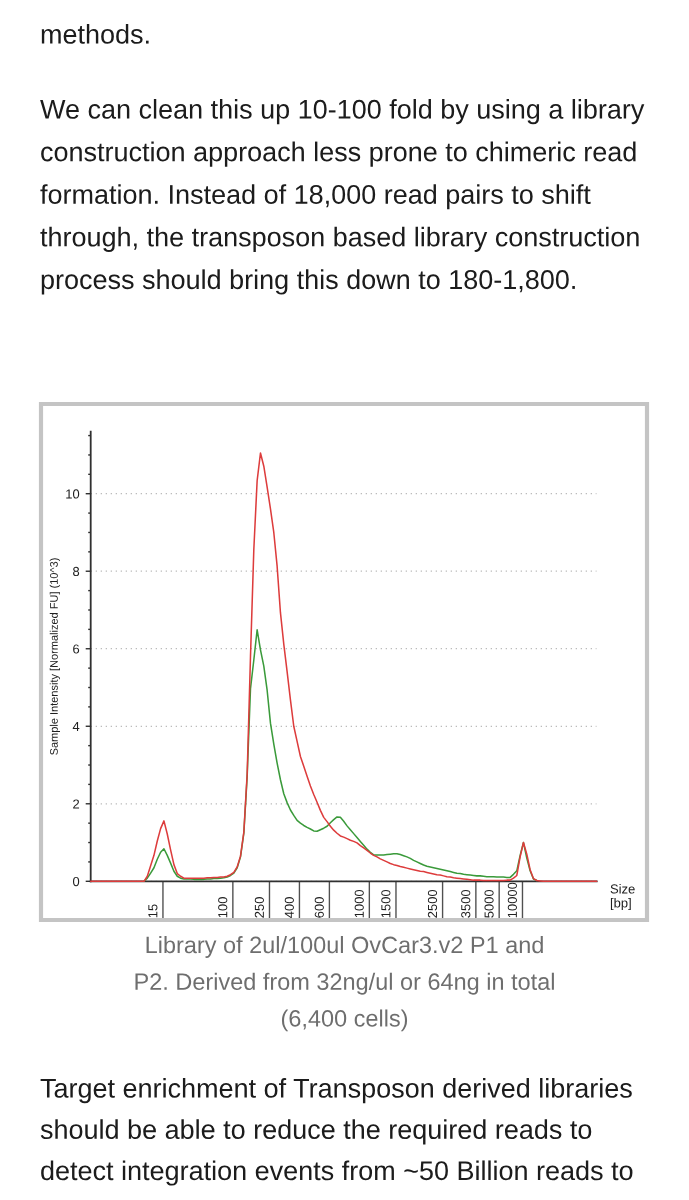 The width and height of the screenshot is (689, 1200). I want to click on y-tick-label: 10, so click(73, 494).